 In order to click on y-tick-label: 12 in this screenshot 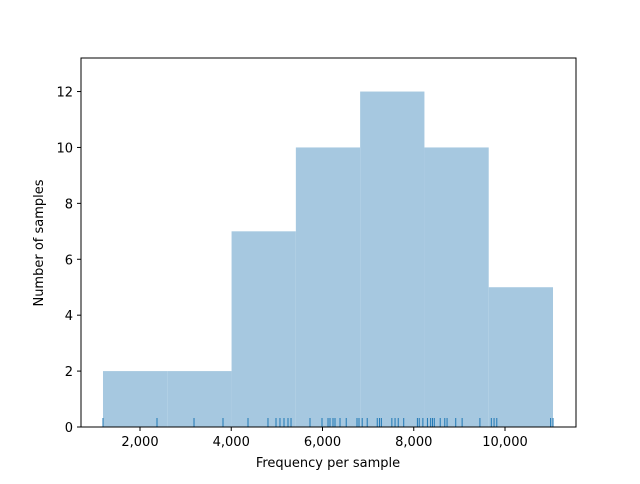, I will do `click(64, 93)`.